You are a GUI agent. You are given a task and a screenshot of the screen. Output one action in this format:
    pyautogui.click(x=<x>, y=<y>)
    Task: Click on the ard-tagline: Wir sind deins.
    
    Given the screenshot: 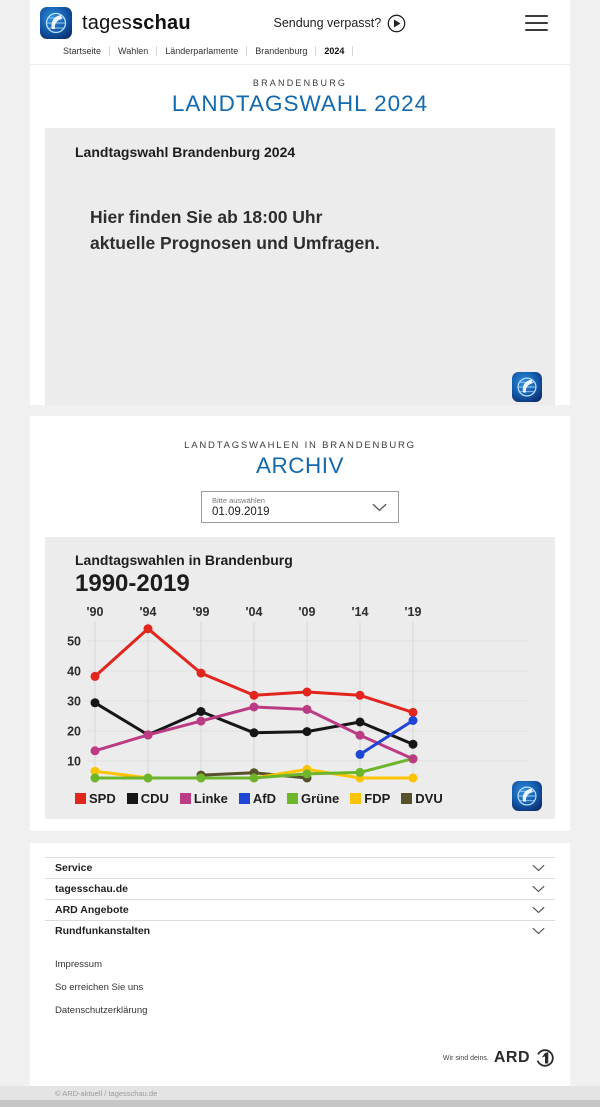 What is the action you would take?
    pyautogui.click(x=465, y=1058)
    